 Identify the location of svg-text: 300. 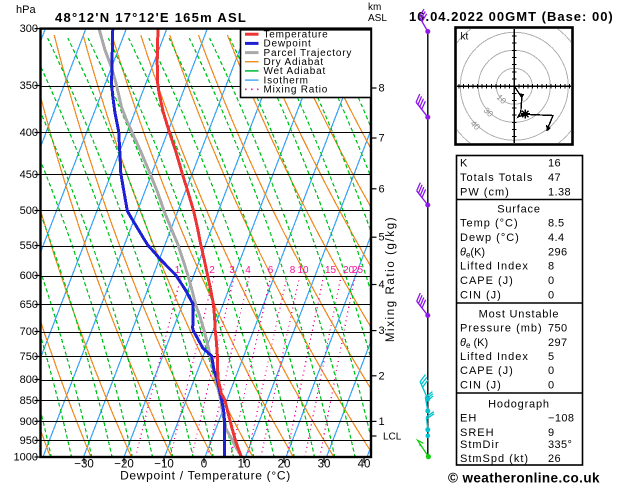
(29, 29).